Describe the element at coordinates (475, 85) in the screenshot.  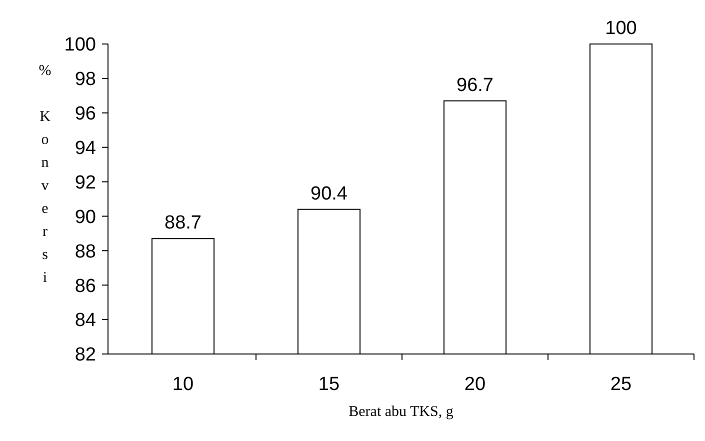
I see `data-label: 96.7` at that location.